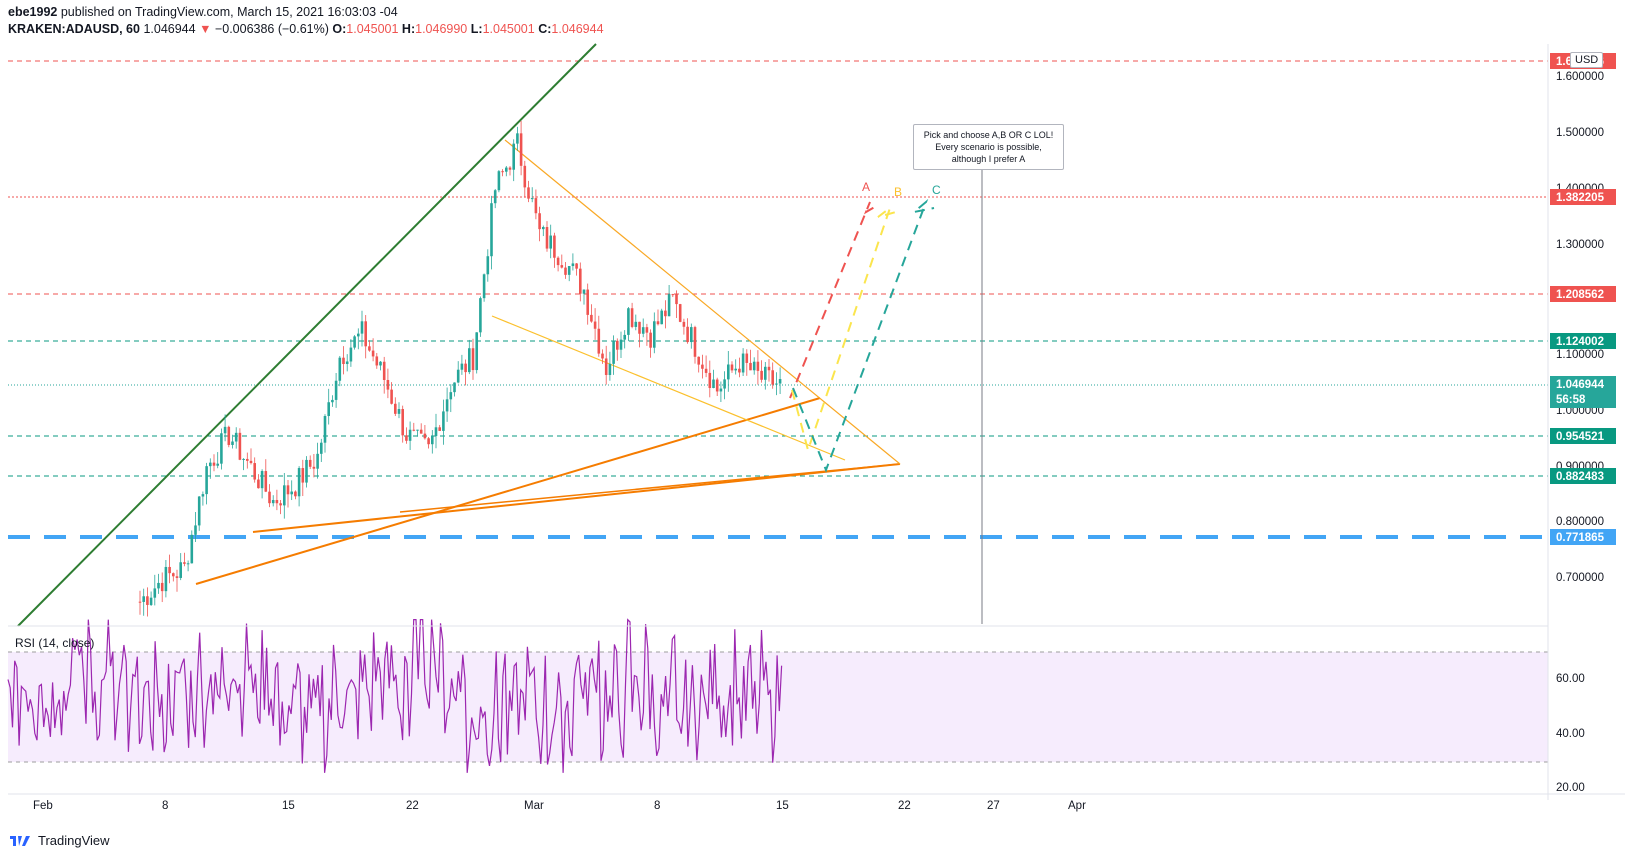  What do you see at coordinates (1580, 522) in the screenshot?
I see `price-tick: 0.800000` at bounding box center [1580, 522].